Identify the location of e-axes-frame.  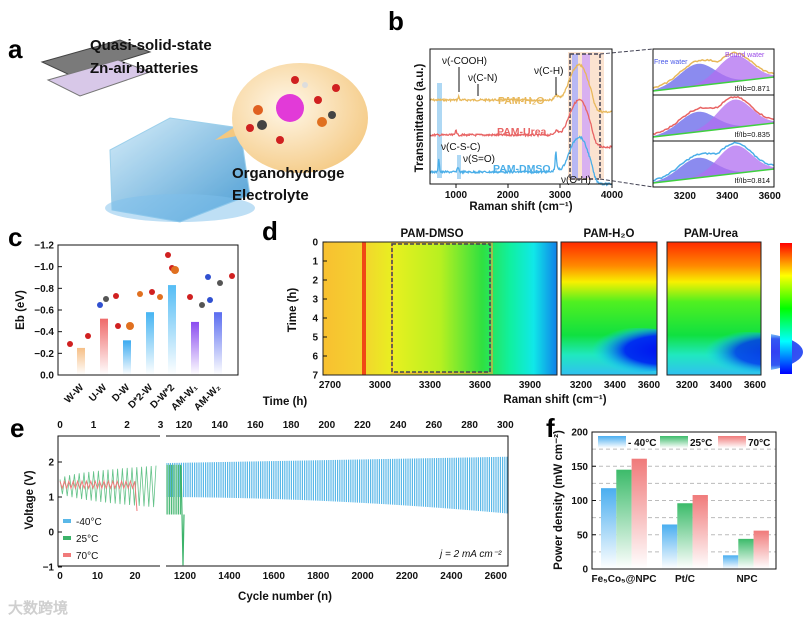
(283, 501).